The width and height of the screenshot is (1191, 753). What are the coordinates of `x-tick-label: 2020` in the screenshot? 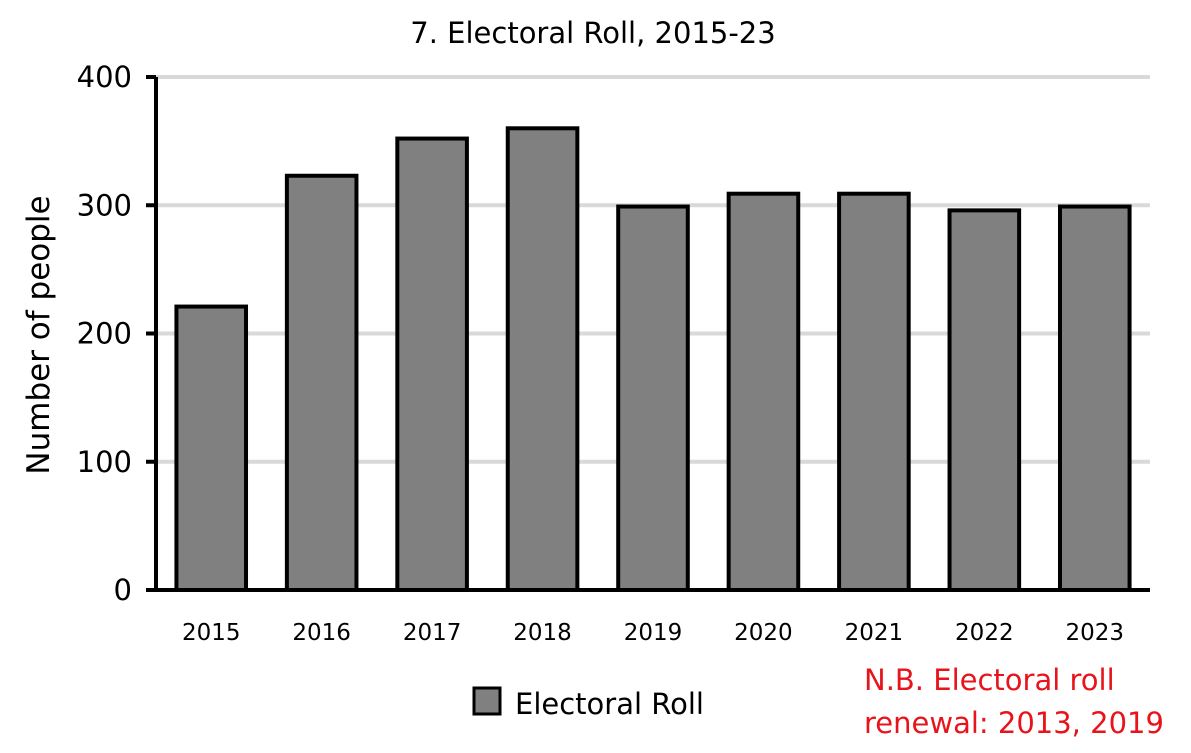 It's located at (763, 633).